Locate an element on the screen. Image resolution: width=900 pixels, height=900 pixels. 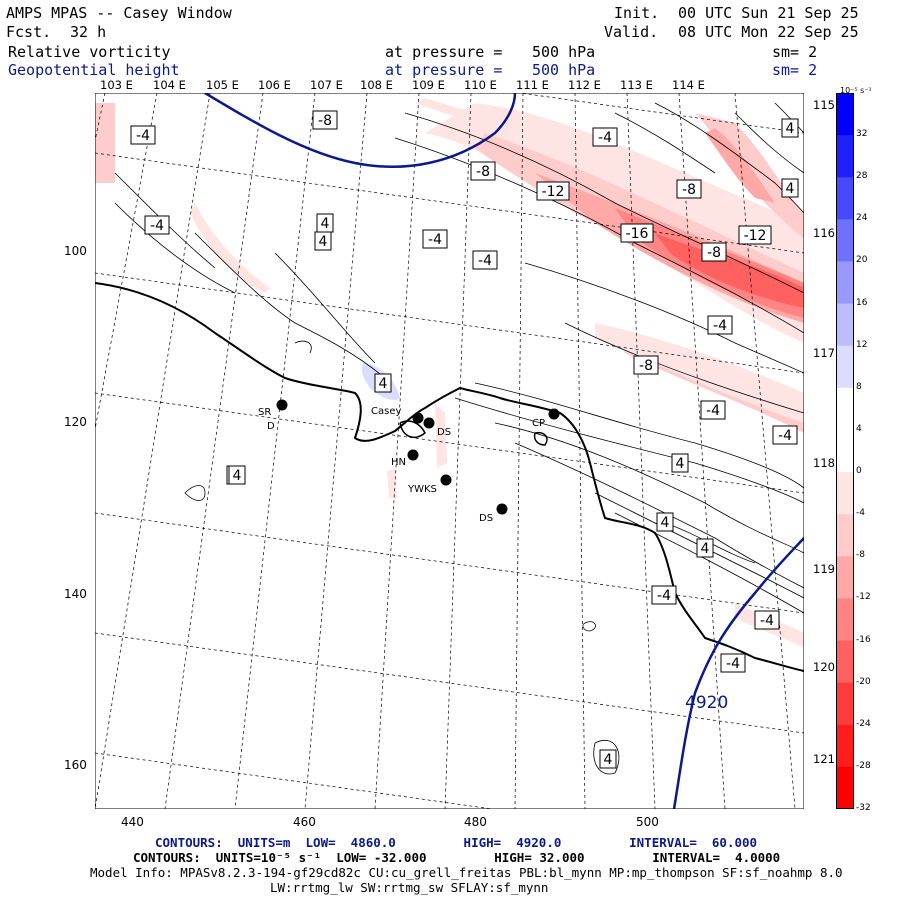
colorbar-tick-label: -32 is located at coordinates (863, 808).